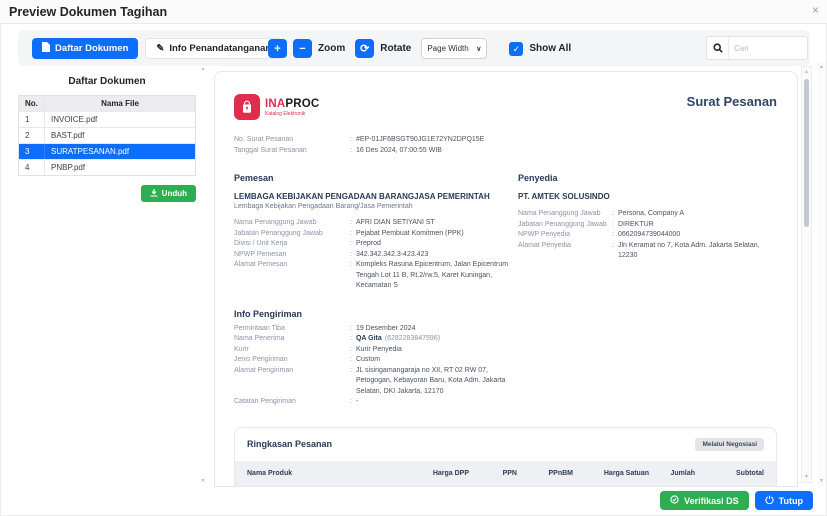 Image resolution: width=827 pixels, height=516 pixels. What do you see at coordinates (107, 167) in the screenshot?
I see `file-row-pnbp: 4 PNBP.pdf` at bounding box center [107, 167].